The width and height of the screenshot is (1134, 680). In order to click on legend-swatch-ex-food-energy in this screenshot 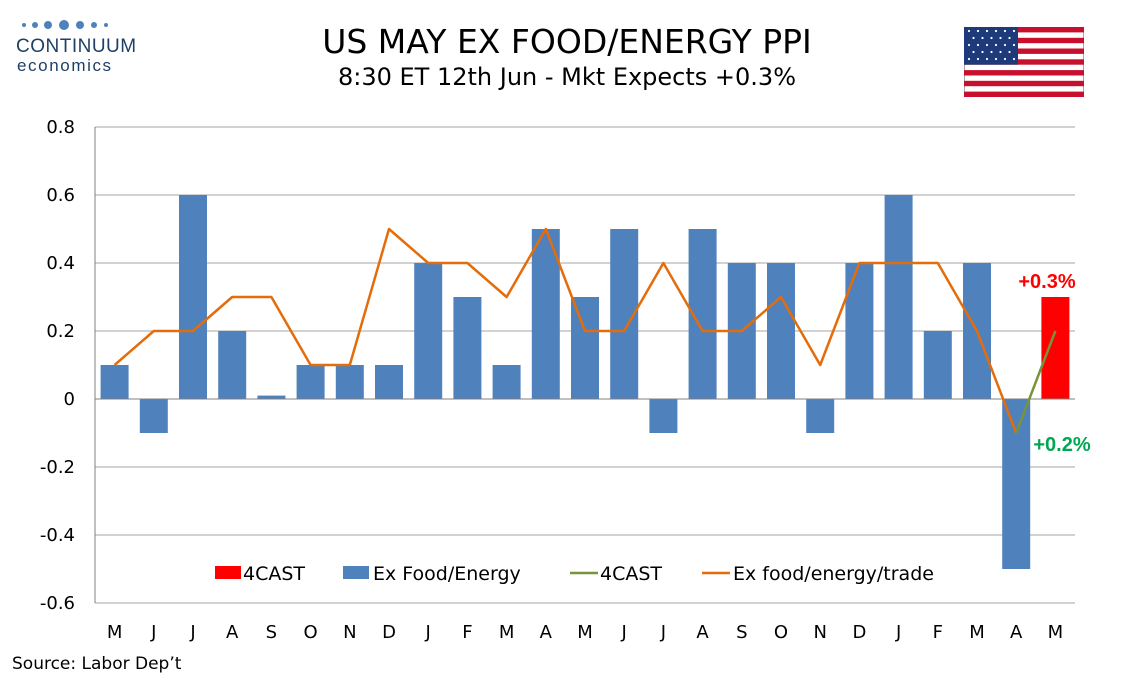, I will do `click(356, 572)`.